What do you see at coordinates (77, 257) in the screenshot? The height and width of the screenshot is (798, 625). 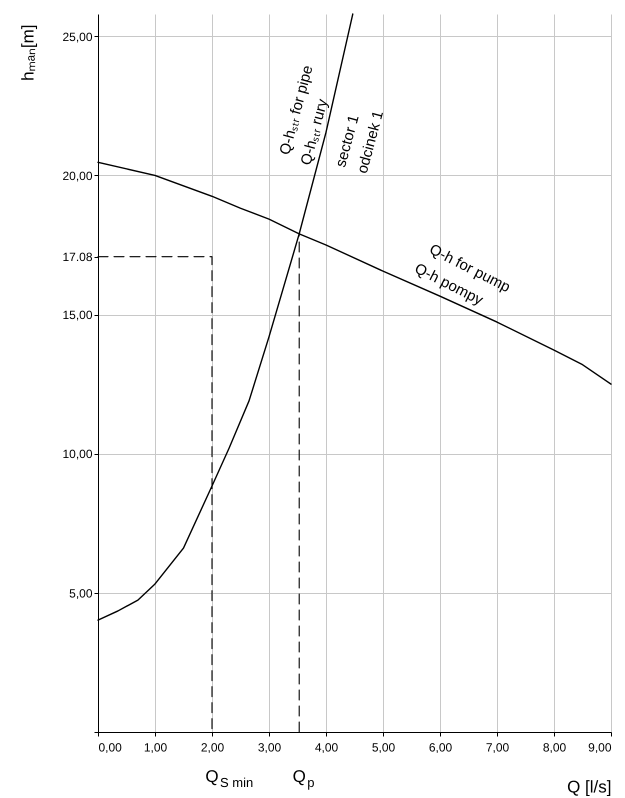 I see `y-tick-label: 17.08` at bounding box center [77, 257].